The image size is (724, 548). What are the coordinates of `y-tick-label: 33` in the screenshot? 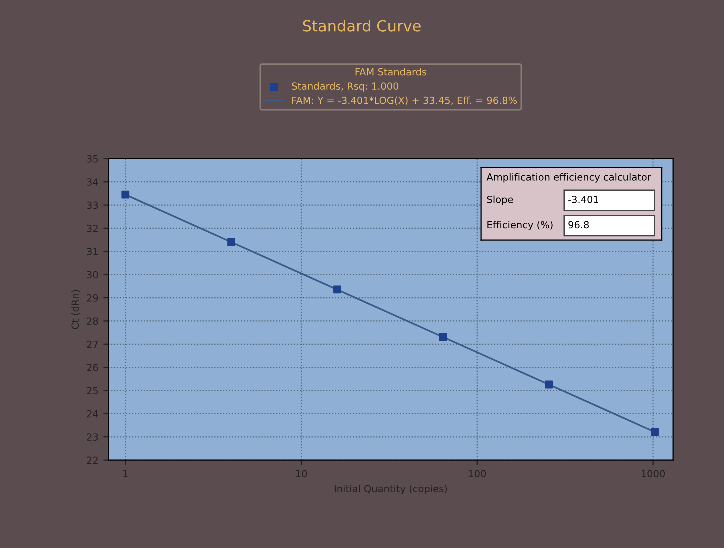 It's located at (92, 206).